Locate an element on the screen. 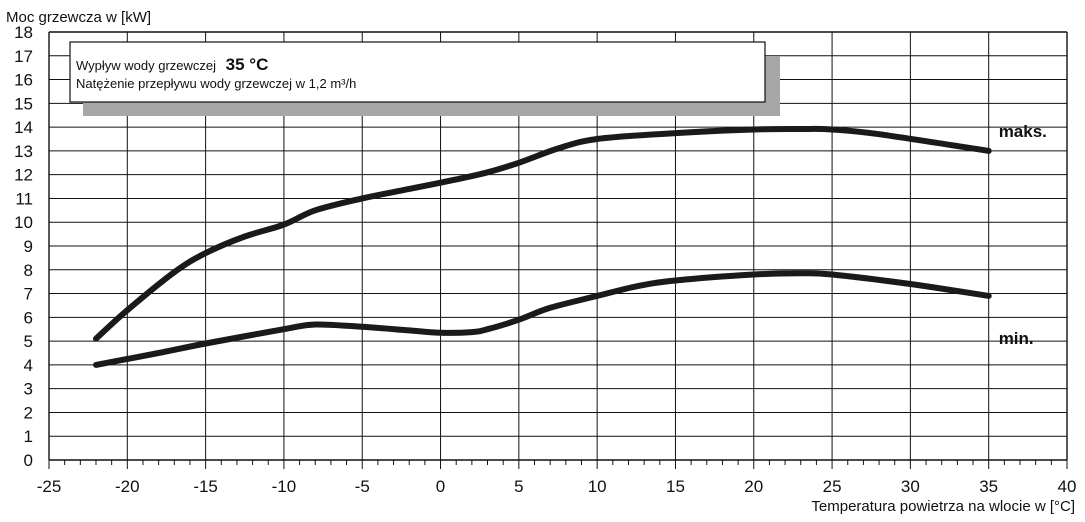  x-tick-label: 25 is located at coordinates (832, 486).